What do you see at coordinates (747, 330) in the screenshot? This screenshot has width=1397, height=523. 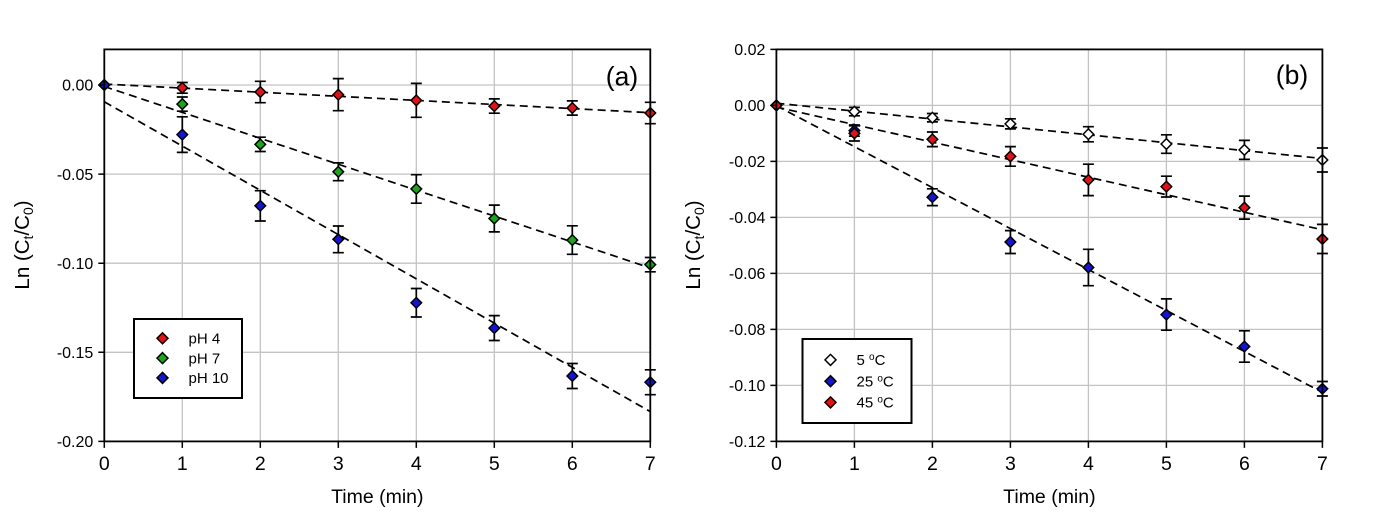 I see `svg-text: -0.08` at bounding box center [747, 330].